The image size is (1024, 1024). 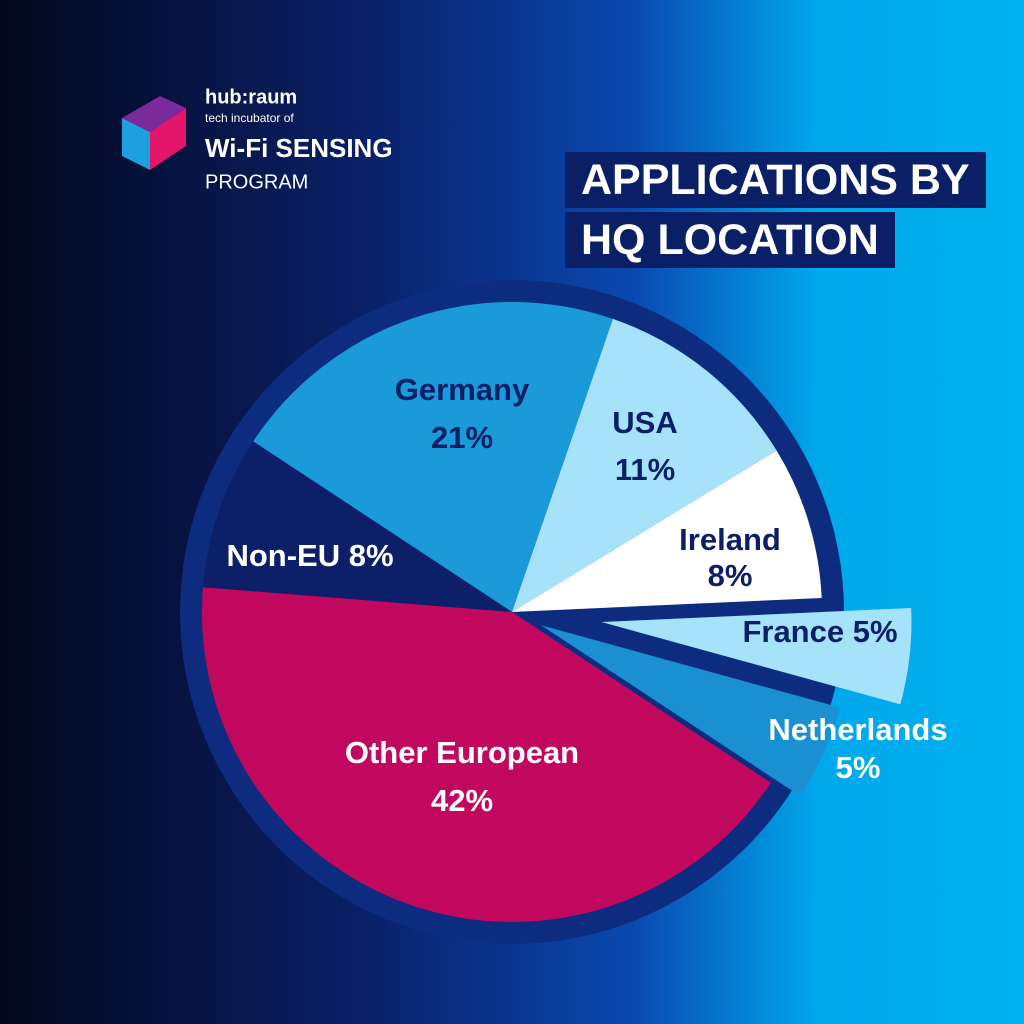 I want to click on slice-label: France 5%, so click(x=819, y=631).